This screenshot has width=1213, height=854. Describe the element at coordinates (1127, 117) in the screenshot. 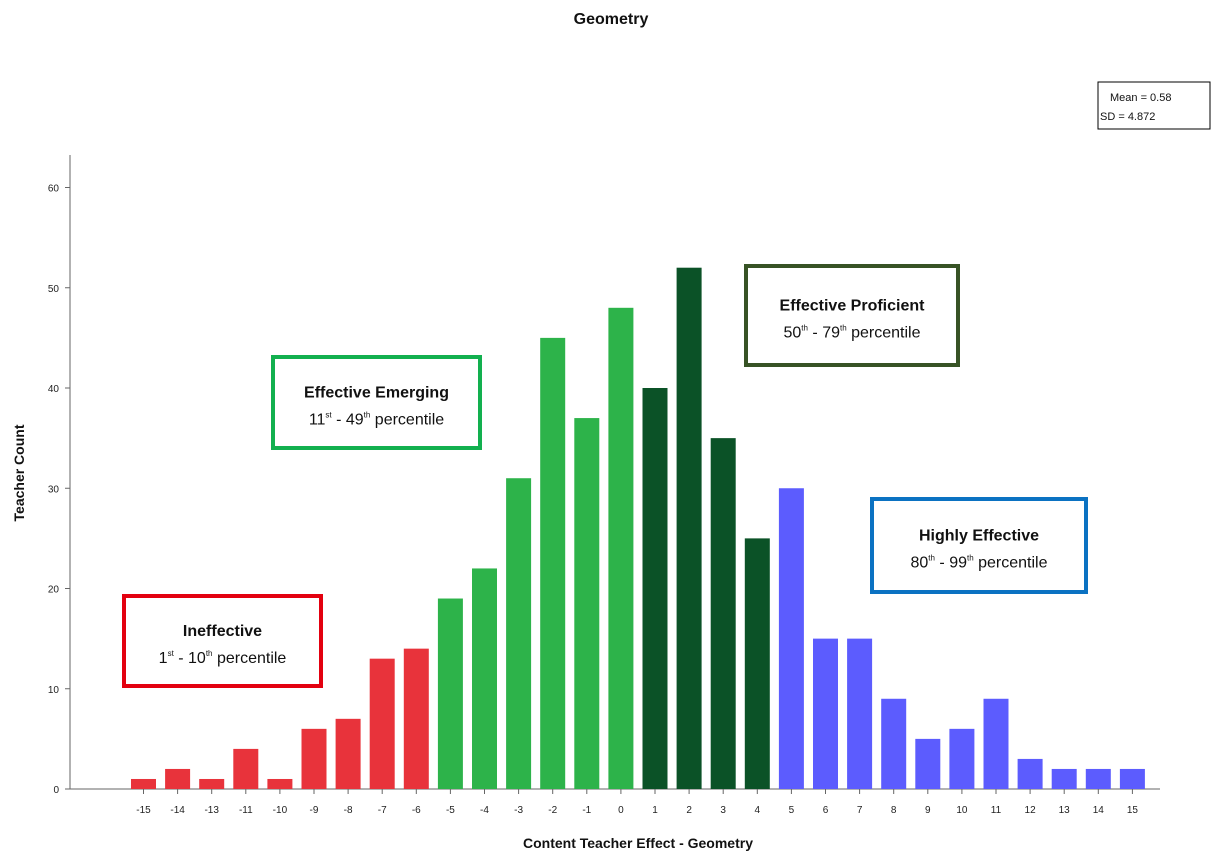

I see `stats-sd: SD = 4.872` at that location.